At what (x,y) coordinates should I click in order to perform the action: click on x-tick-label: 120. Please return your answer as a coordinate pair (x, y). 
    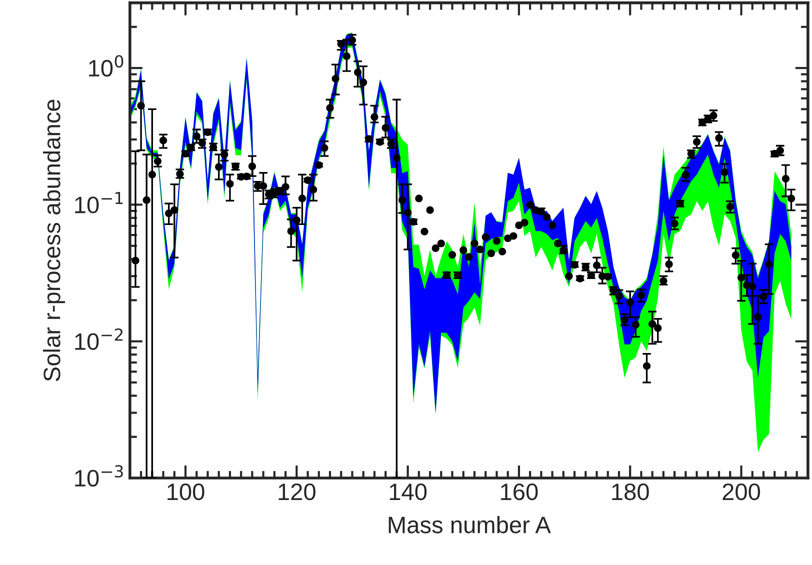
    Looking at the image, I should click on (297, 491).